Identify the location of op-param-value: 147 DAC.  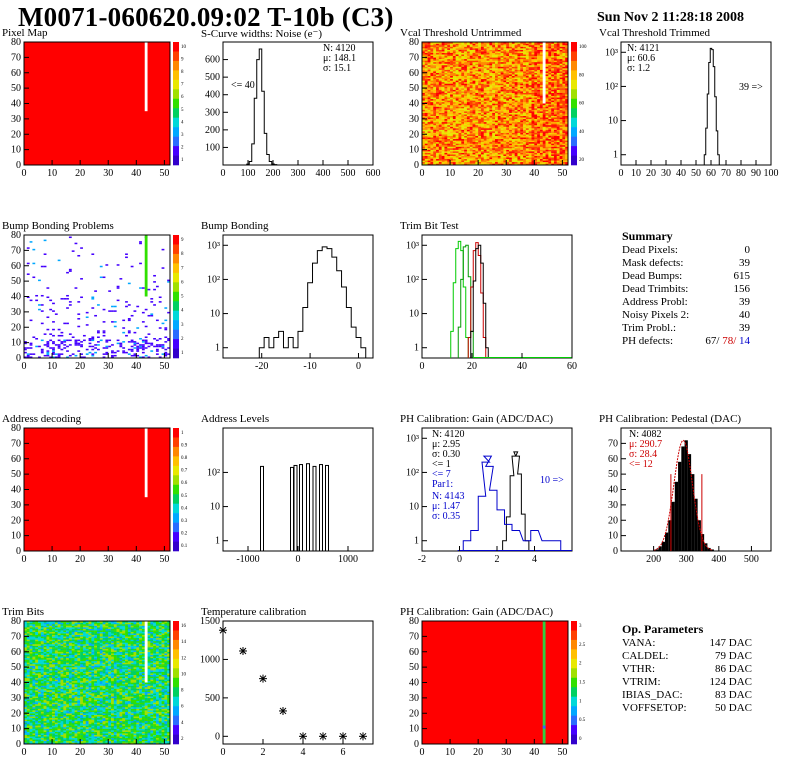
(730, 643).